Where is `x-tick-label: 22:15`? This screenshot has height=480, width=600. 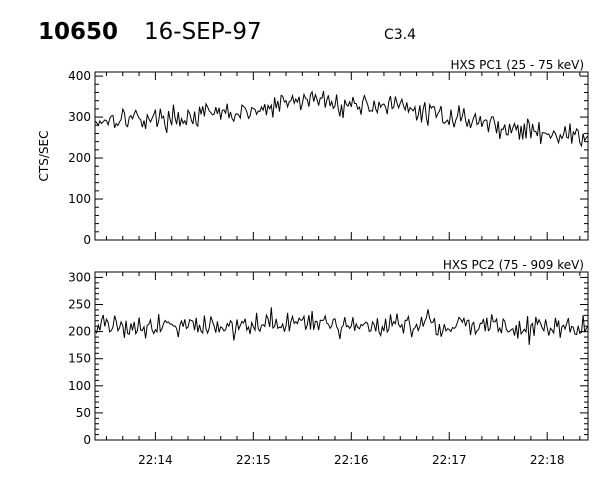 x-tick-label: 22:15 is located at coordinates (253, 460).